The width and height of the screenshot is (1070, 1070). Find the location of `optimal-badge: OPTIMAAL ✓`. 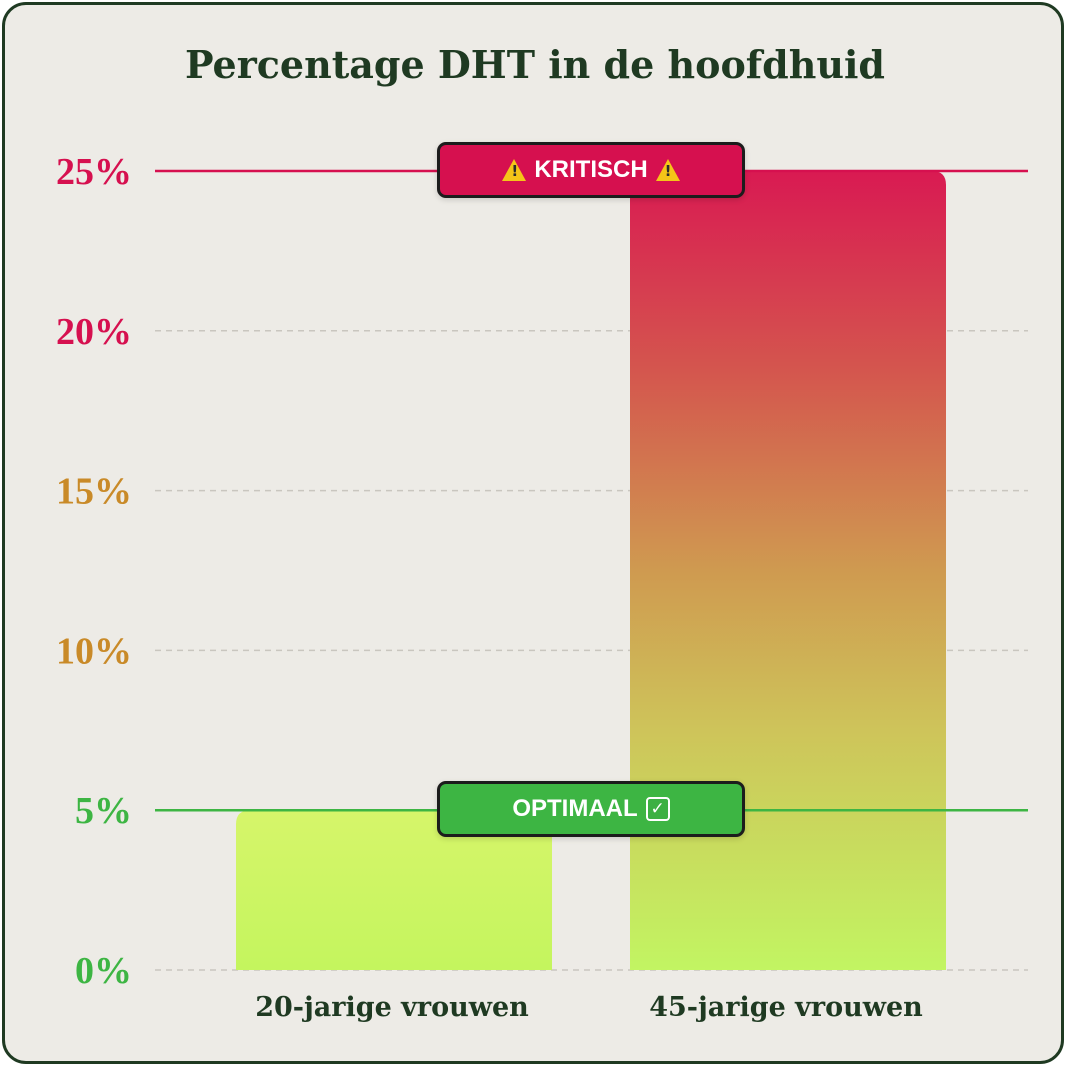

optimal-badge: OPTIMAAL ✓ is located at coordinates (591, 809).